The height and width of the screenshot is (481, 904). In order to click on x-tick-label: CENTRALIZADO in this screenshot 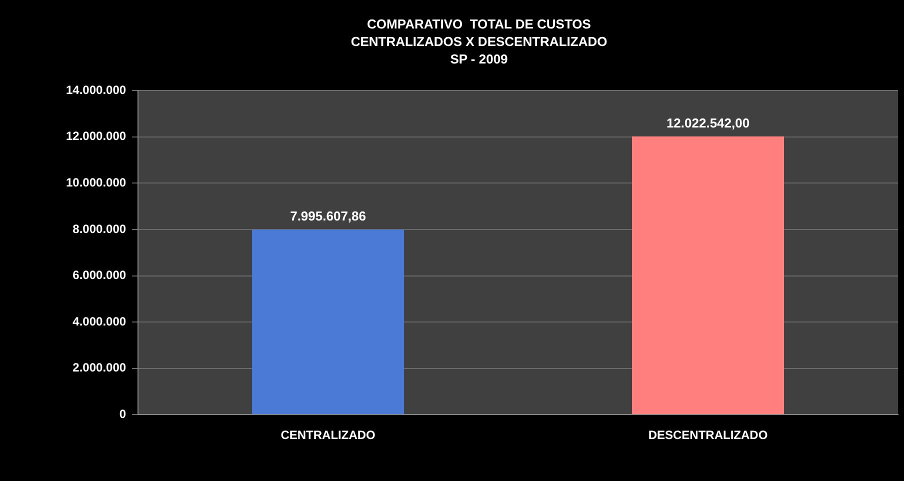, I will do `click(328, 435)`.